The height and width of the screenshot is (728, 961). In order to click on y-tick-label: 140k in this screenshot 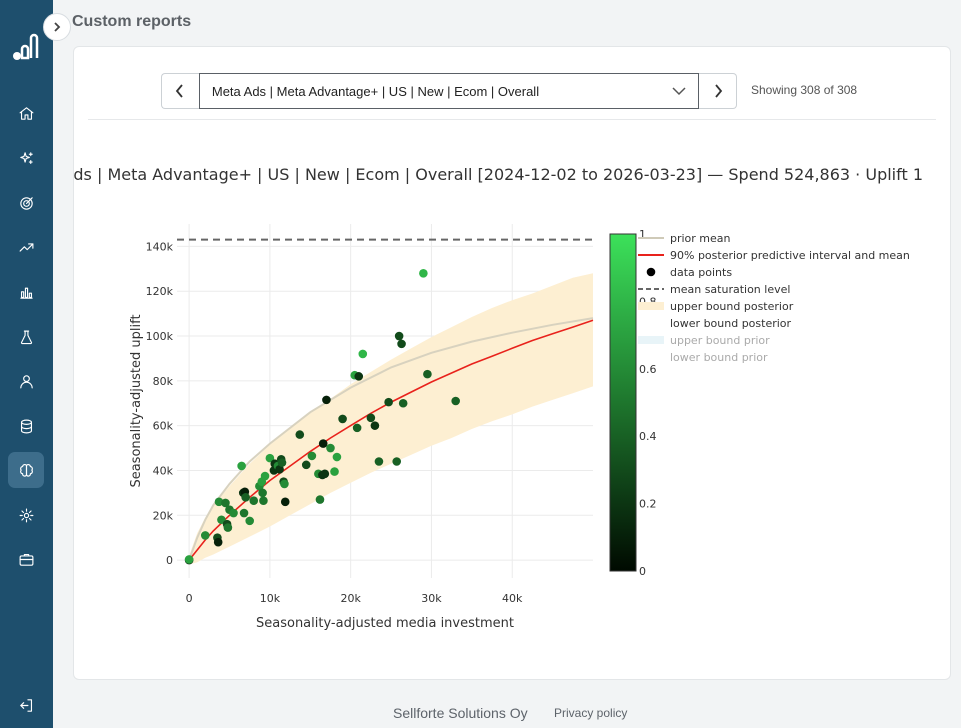, I will do `click(160, 246)`.